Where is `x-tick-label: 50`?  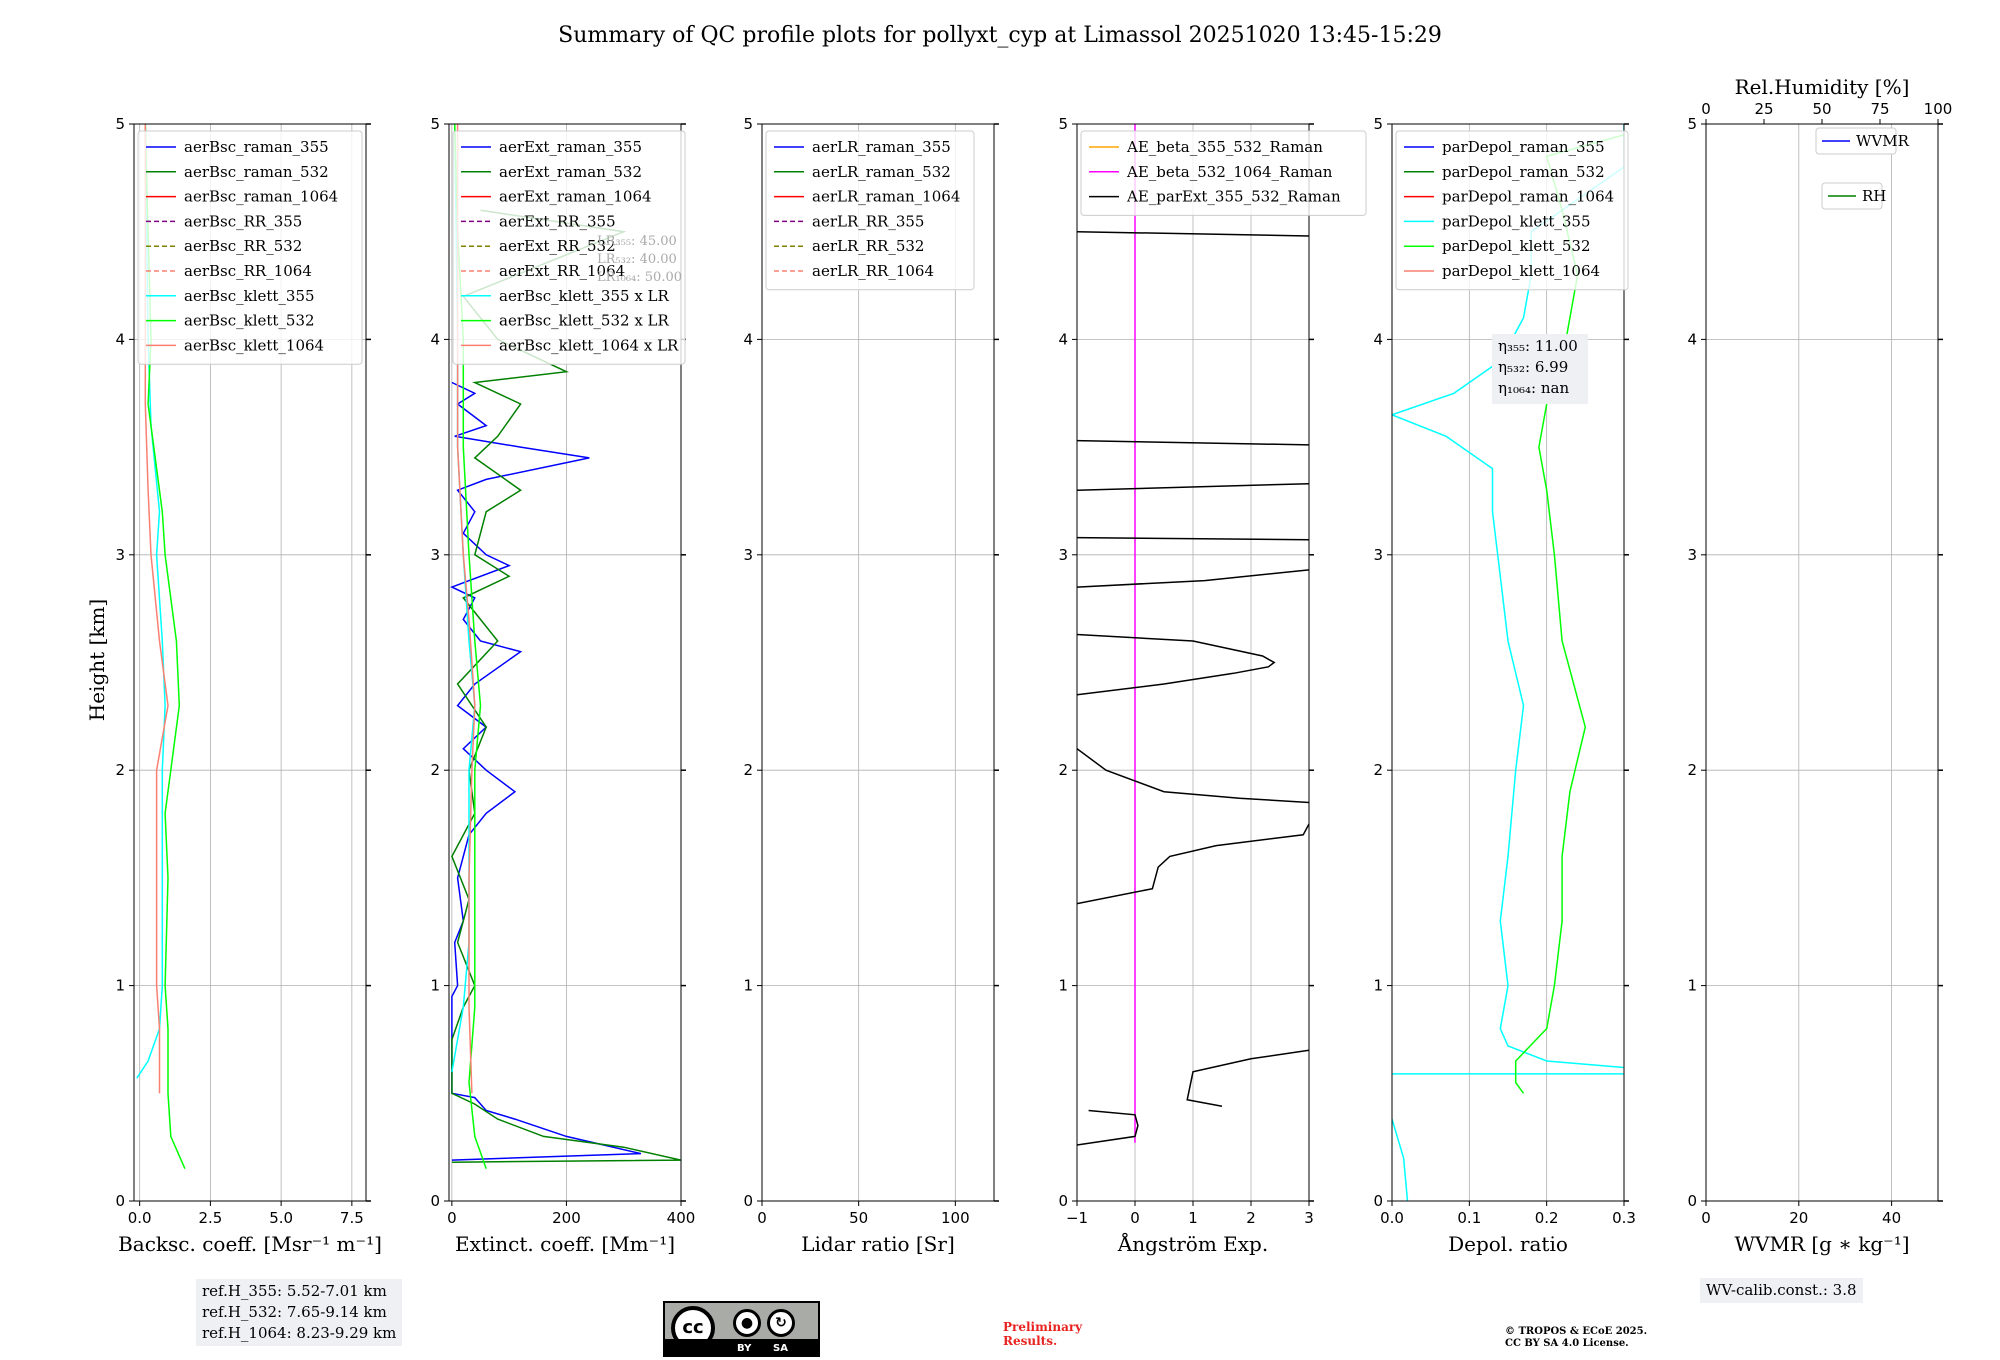 x-tick-label: 50 is located at coordinates (858, 1218).